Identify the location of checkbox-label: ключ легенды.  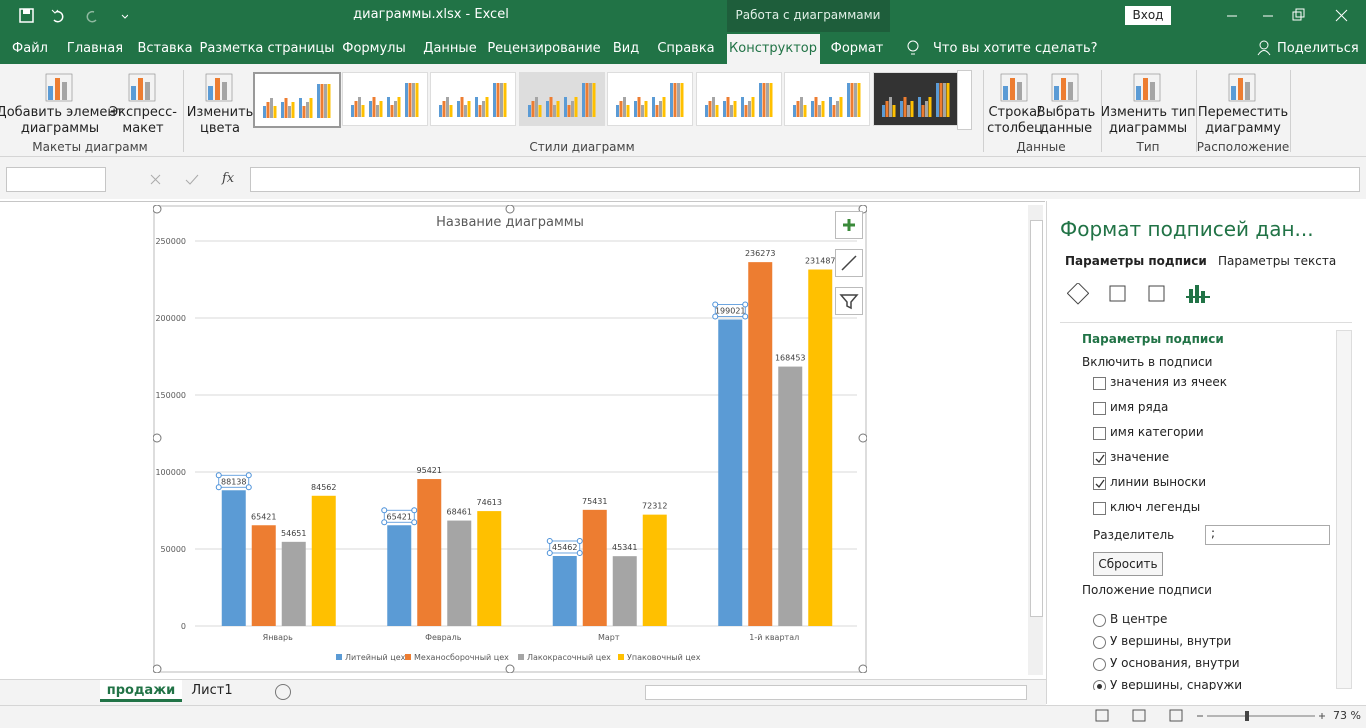
(1155, 507).